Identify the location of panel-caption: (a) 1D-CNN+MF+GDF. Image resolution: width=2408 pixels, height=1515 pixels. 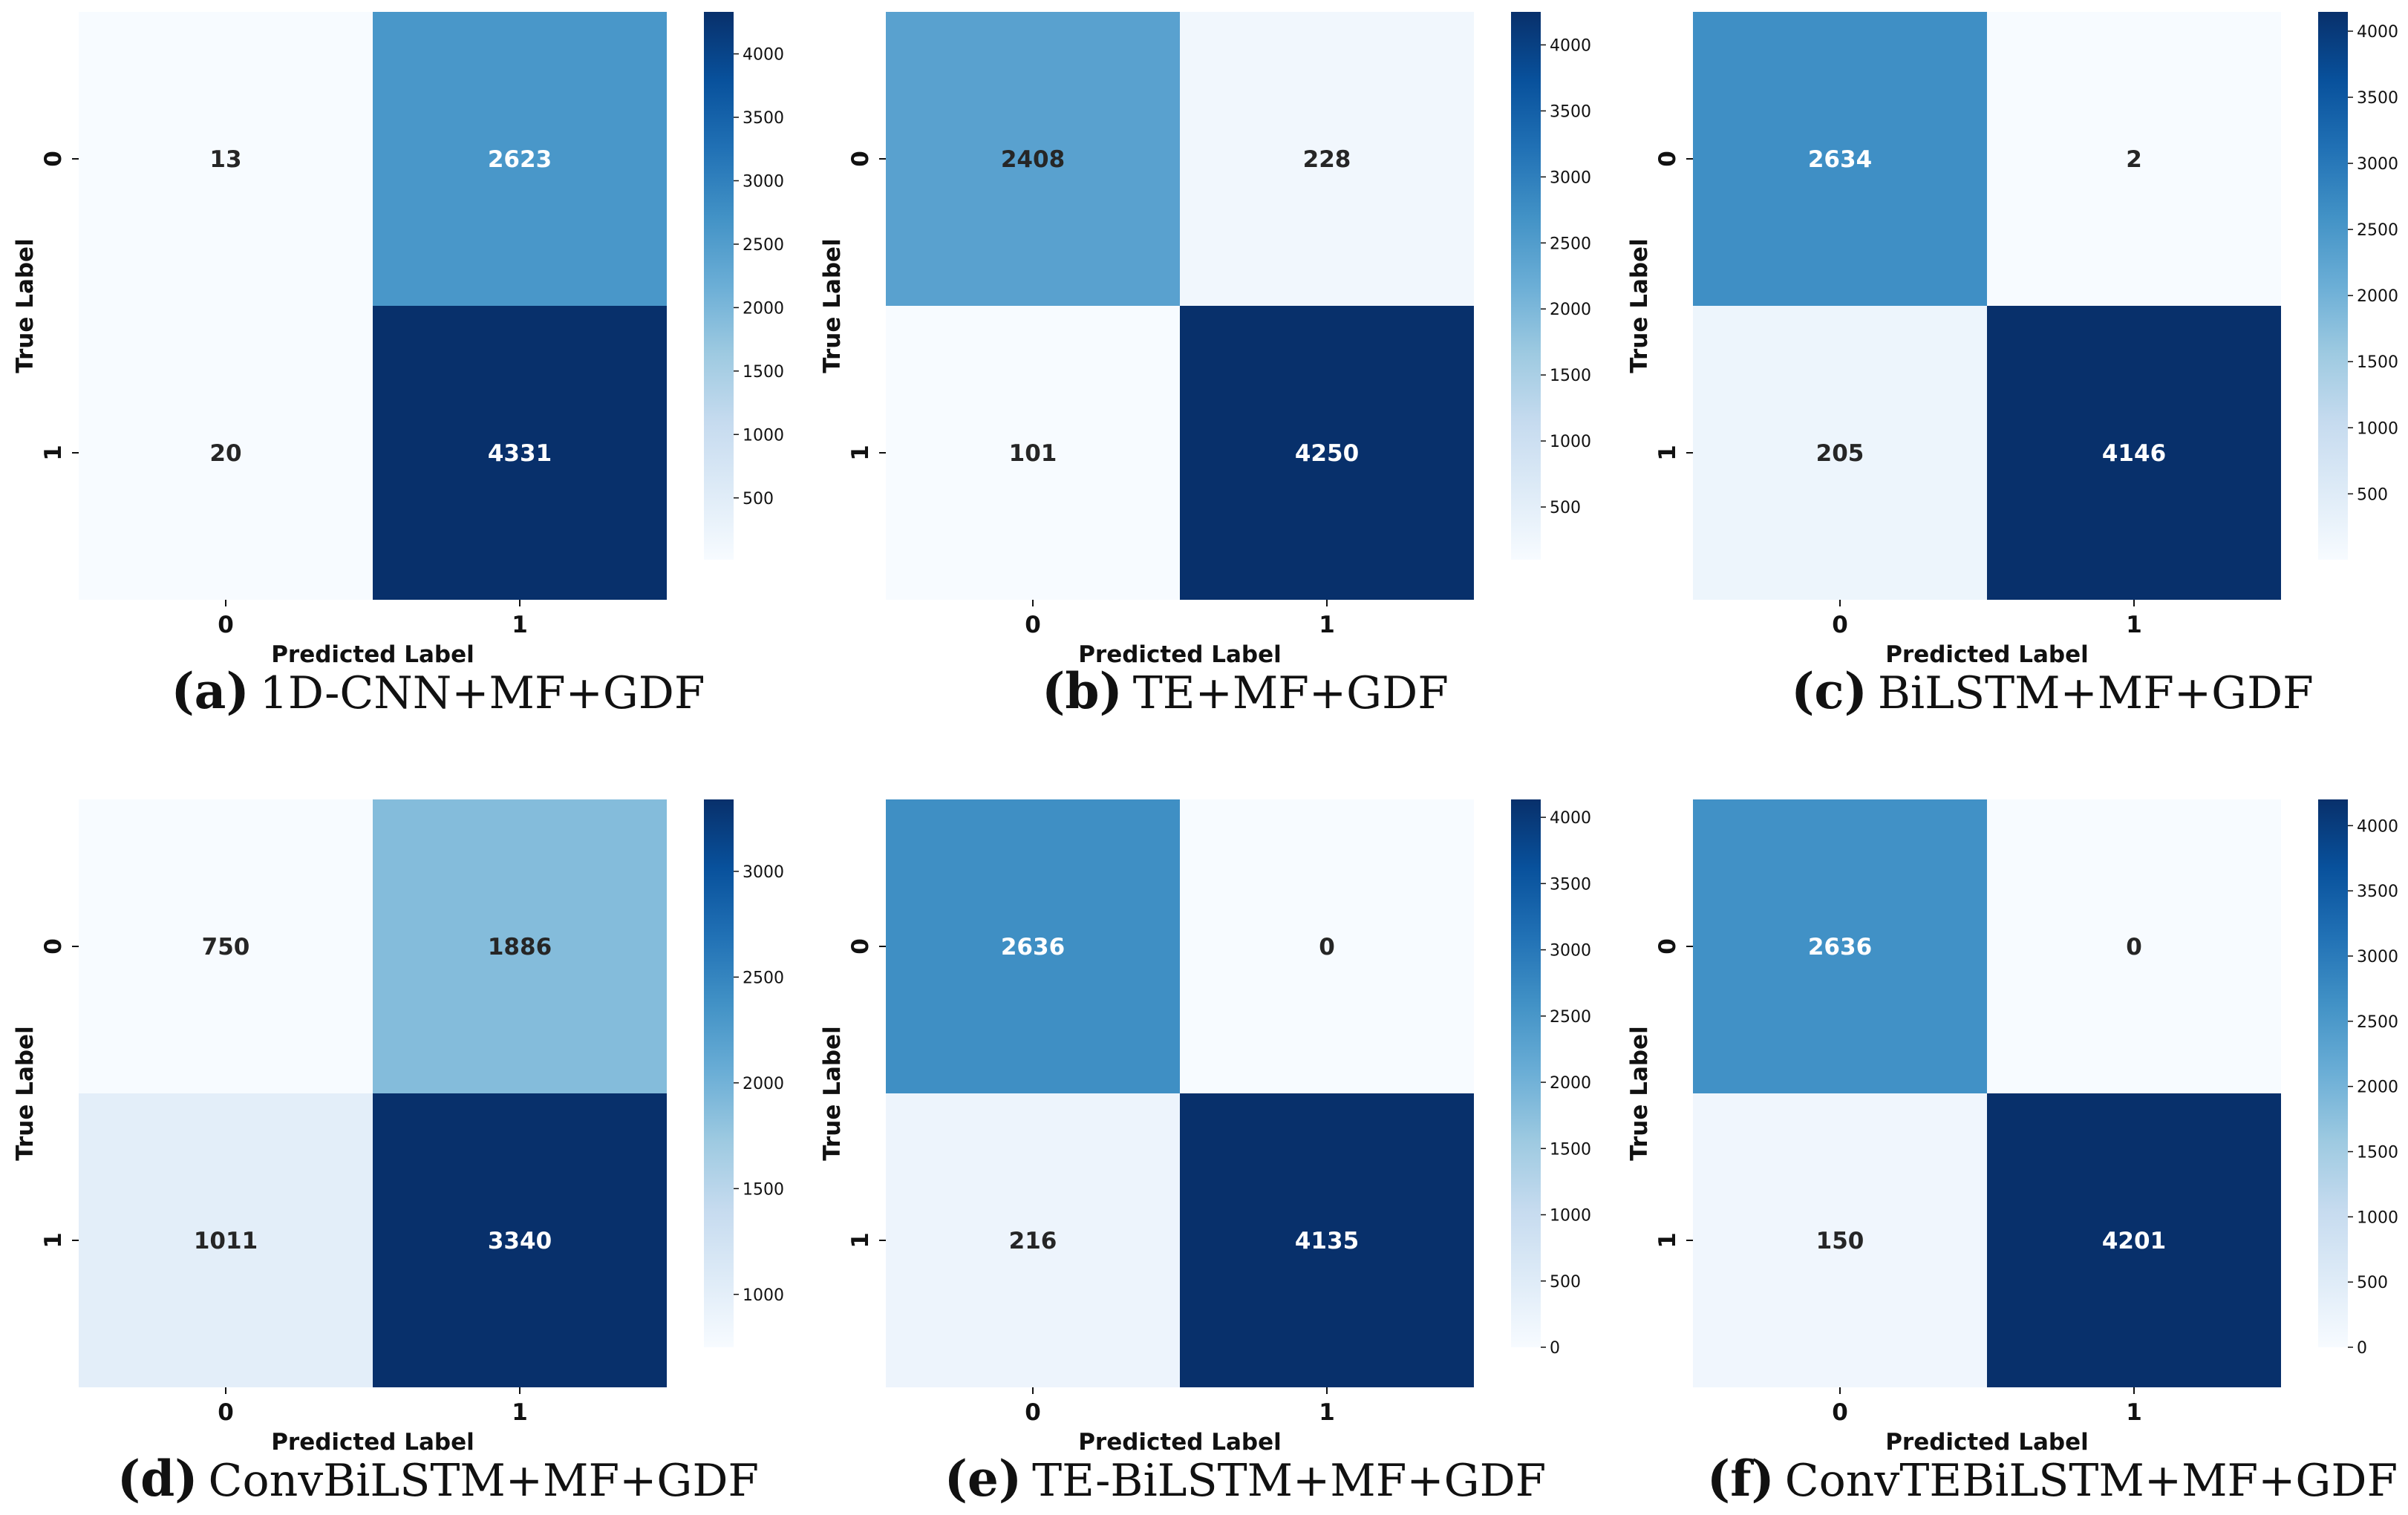
(438, 691).